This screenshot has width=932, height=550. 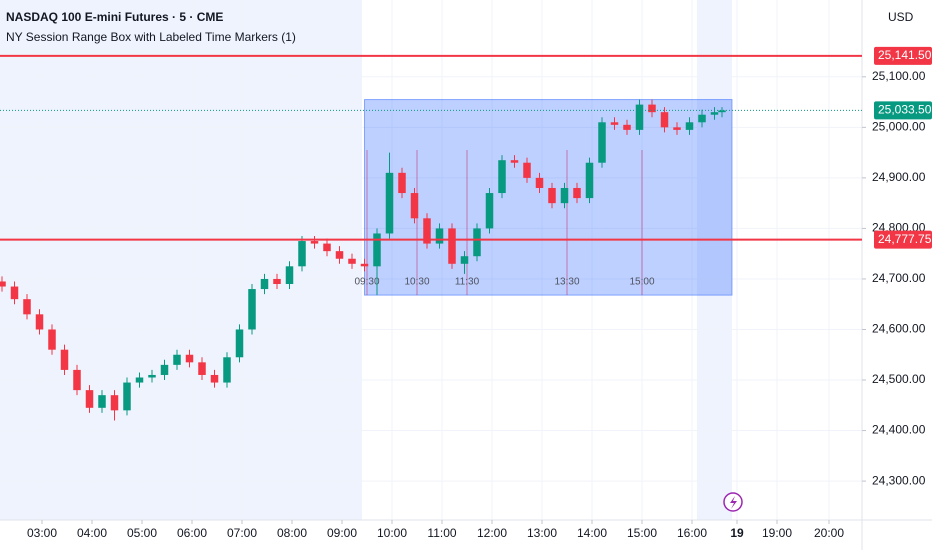 I want to click on y-tick-label: 24,400.00, so click(x=899, y=430).